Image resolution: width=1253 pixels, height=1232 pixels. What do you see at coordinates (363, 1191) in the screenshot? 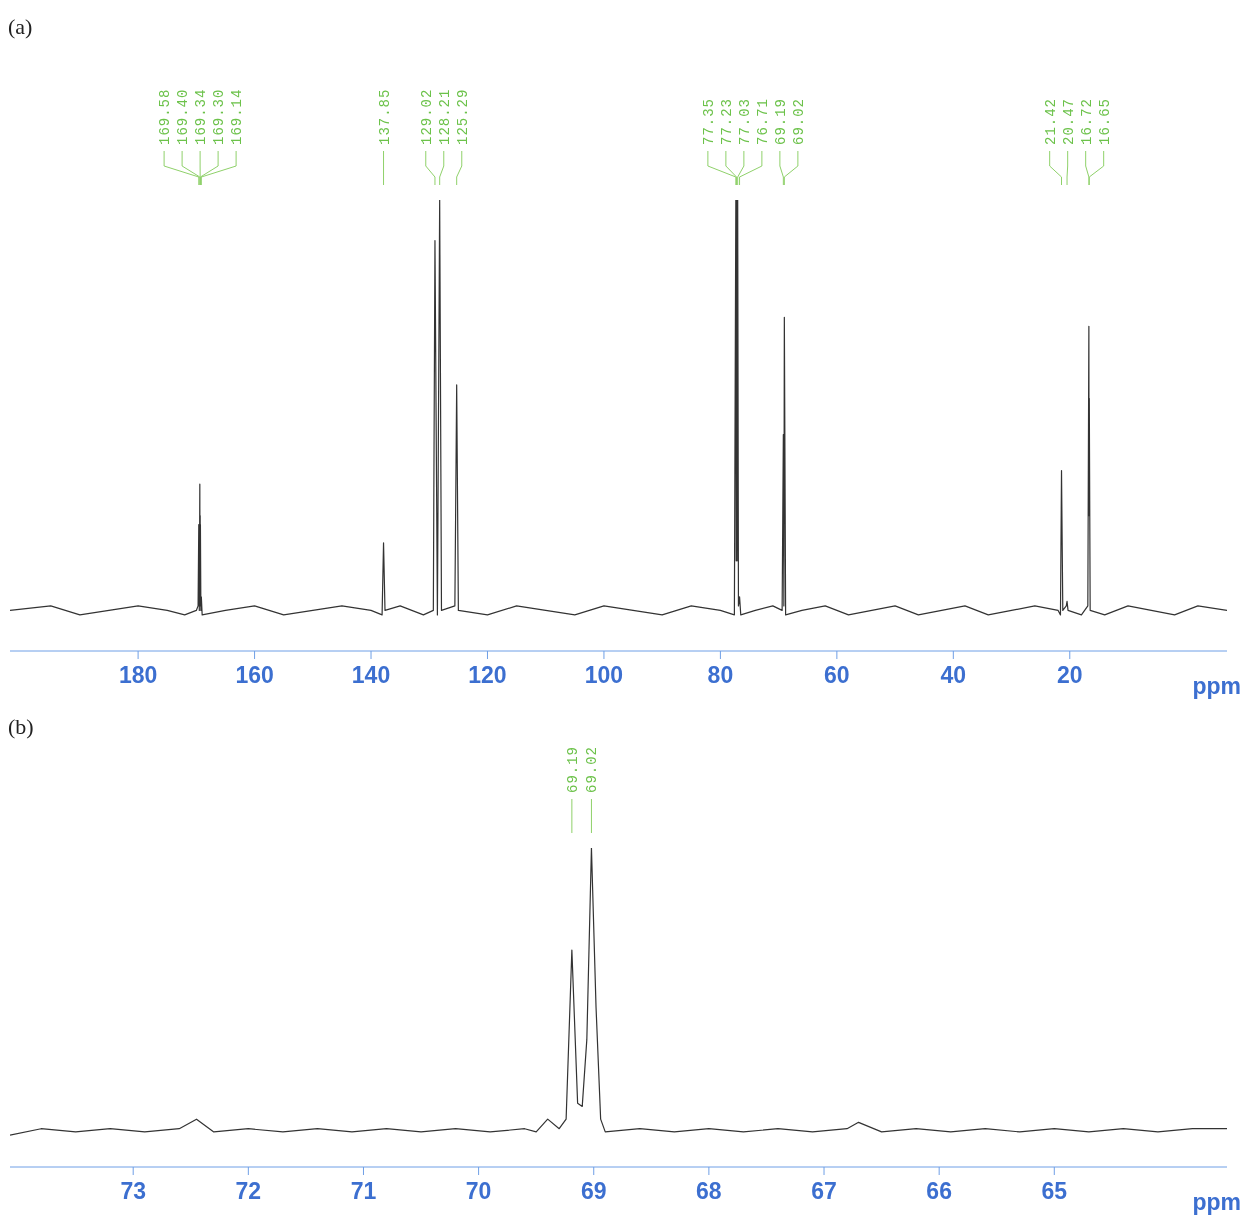
I see `x-tick-label: 71` at bounding box center [363, 1191].